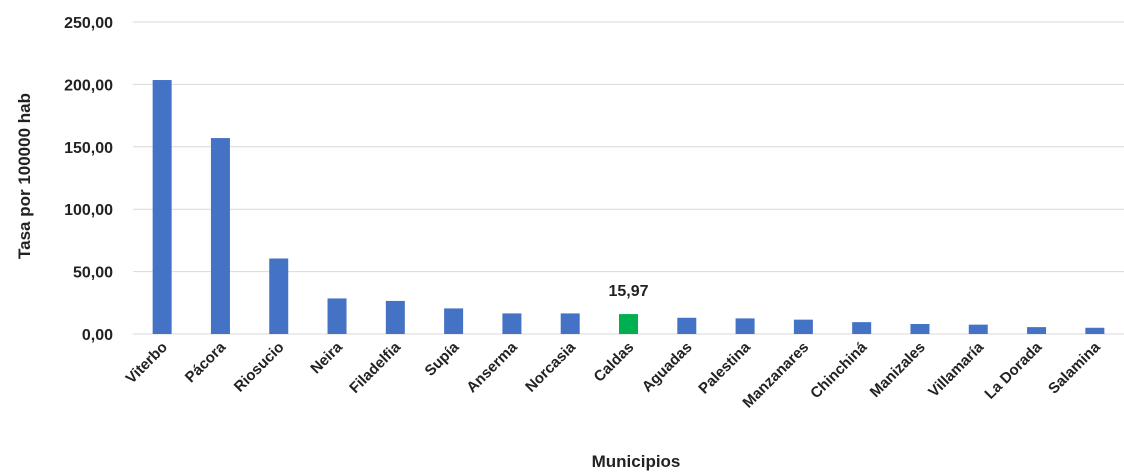  I want to click on x-tick-label: Neira, so click(326, 357).